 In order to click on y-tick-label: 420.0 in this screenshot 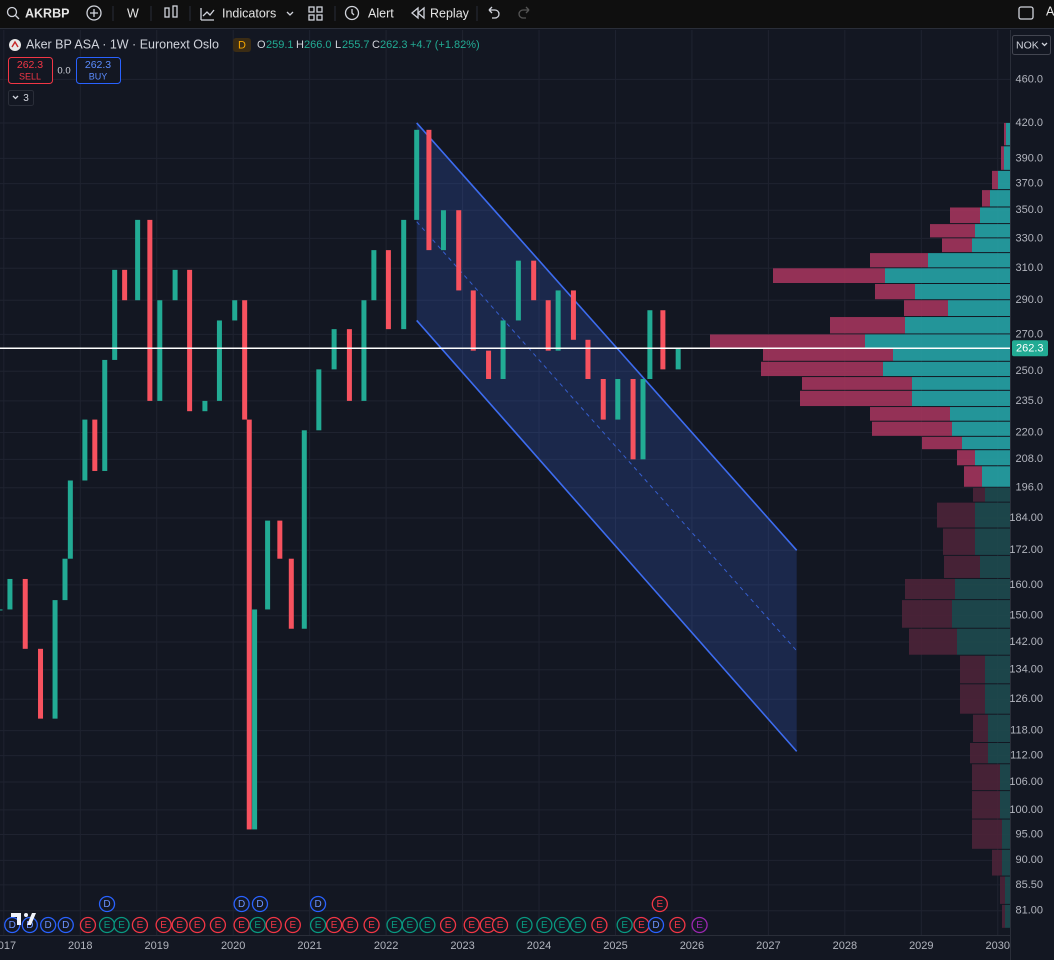, I will do `click(1029, 123)`.